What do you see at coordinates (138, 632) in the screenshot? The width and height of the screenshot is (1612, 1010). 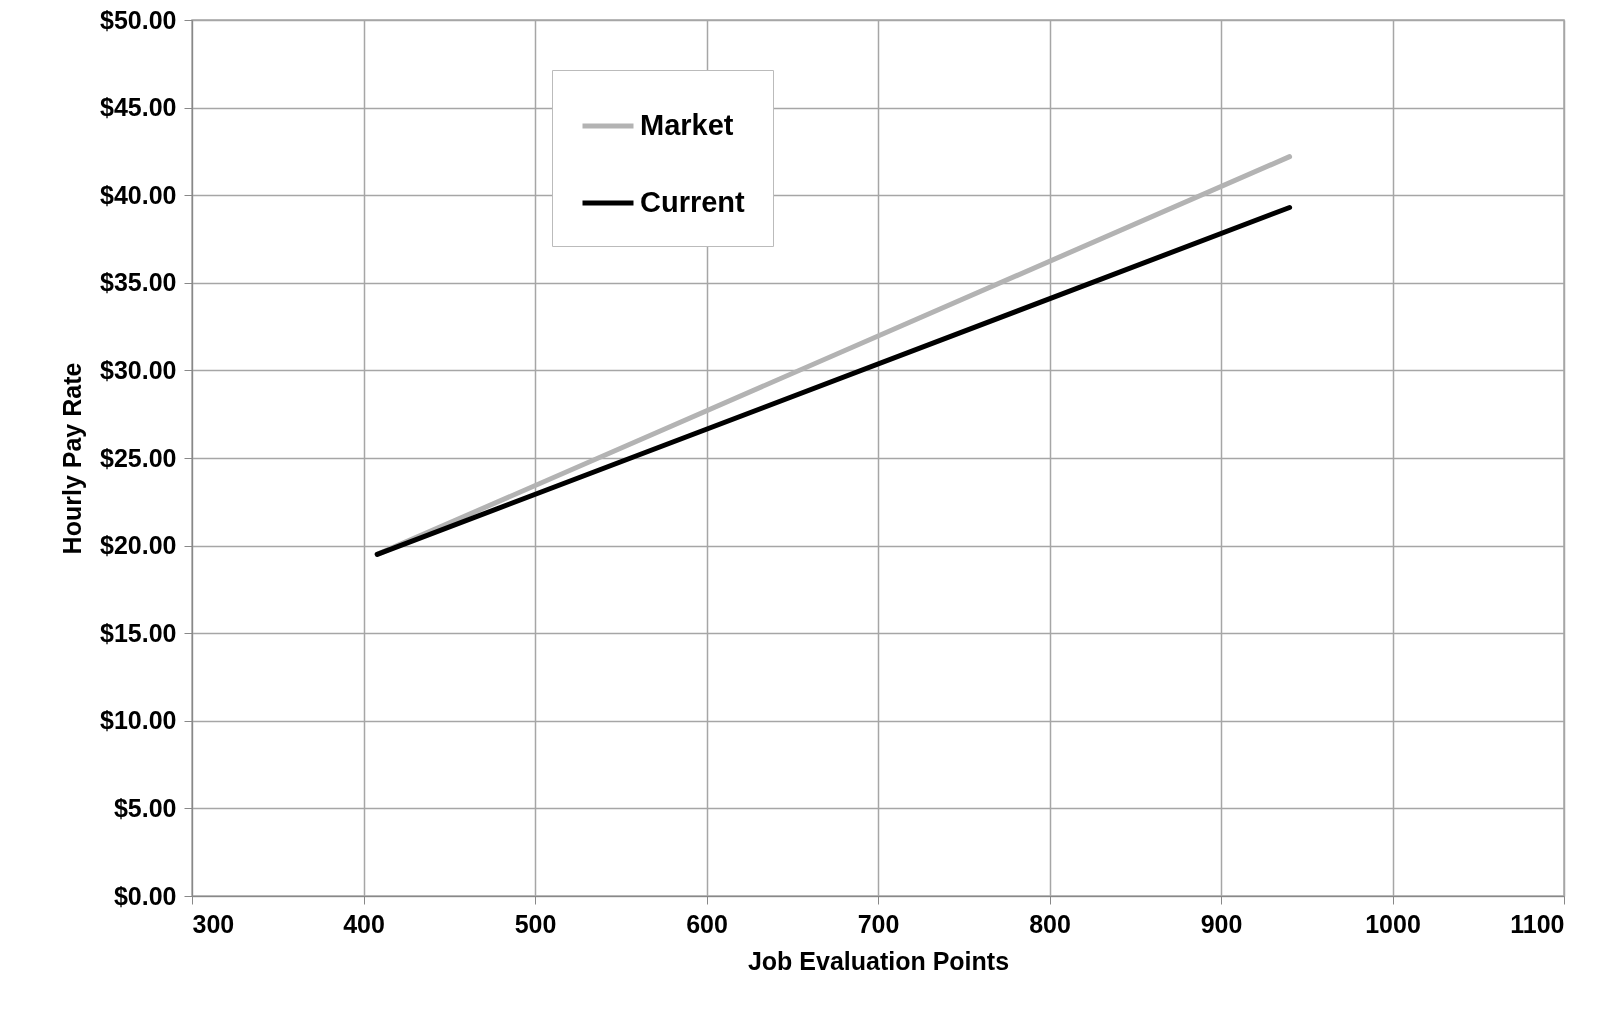 I see `y-tick-label: $15.00` at bounding box center [138, 632].